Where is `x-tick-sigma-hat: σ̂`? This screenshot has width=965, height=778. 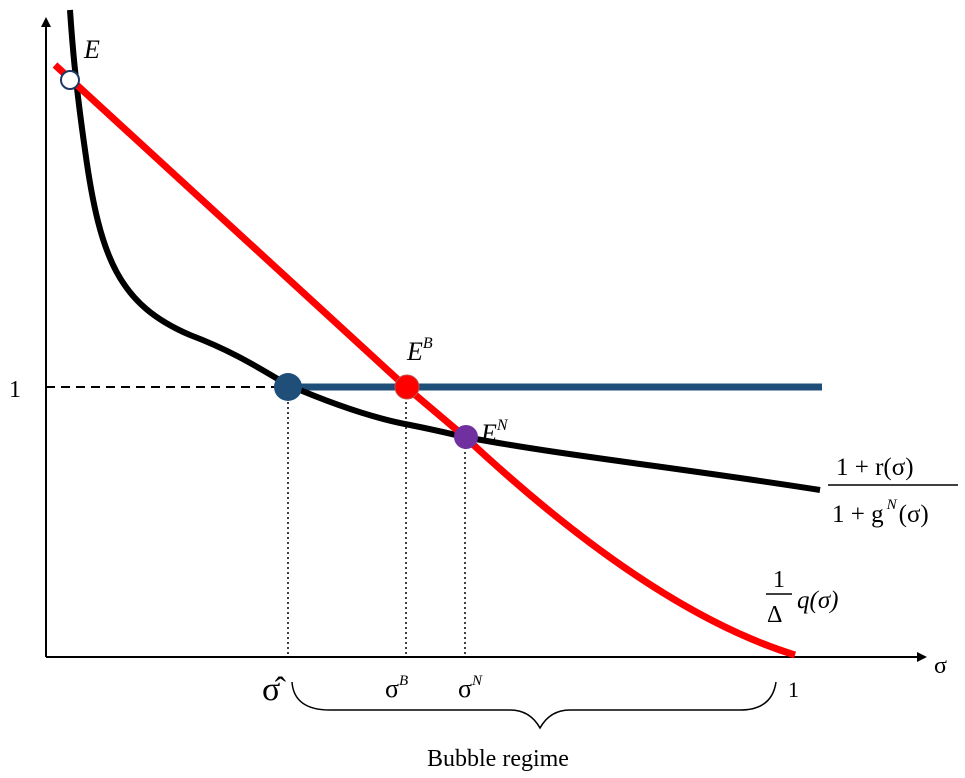 x-tick-sigma-hat: σ̂ is located at coordinates (274, 689).